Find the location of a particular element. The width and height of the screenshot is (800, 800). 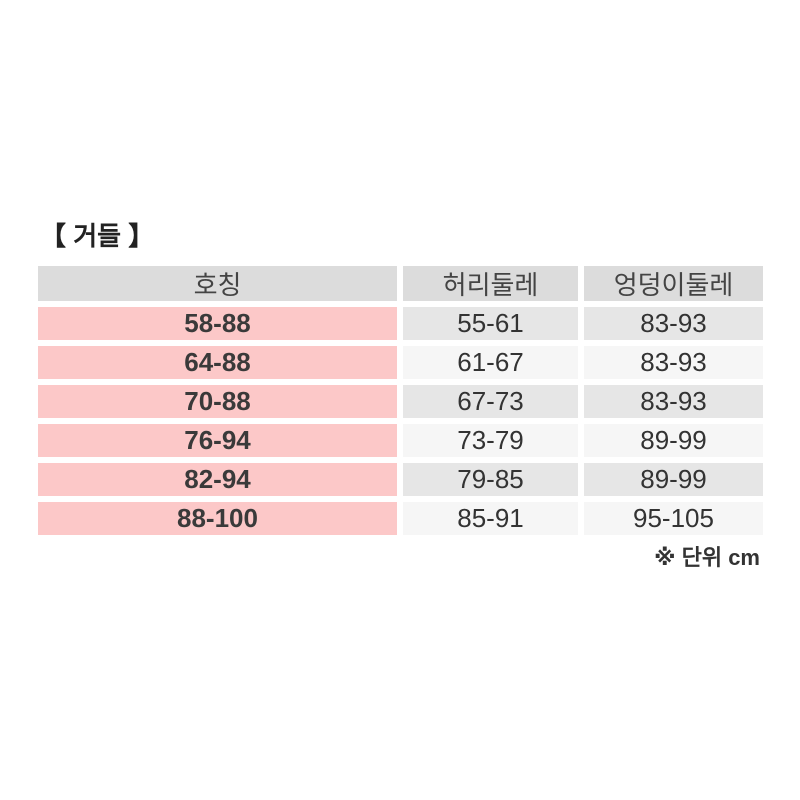

table-row: 64-88 61-67 83-93 is located at coordinates (400, 362).